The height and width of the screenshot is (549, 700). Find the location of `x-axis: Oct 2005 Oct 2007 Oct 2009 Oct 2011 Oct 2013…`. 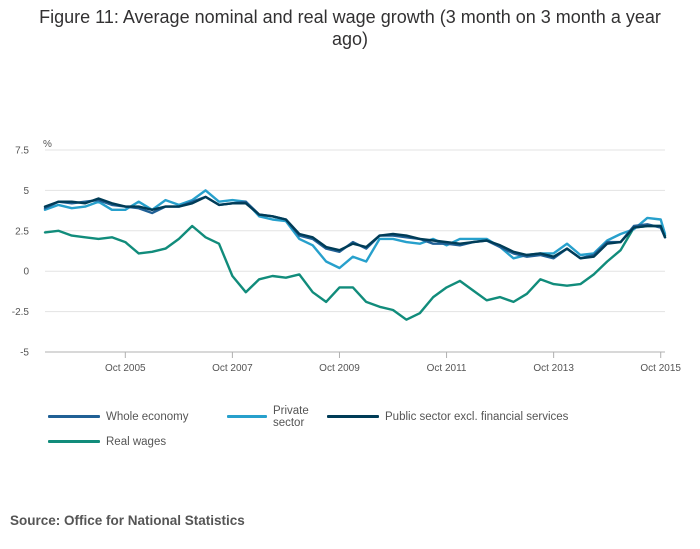

x-axis: Oct 2005 Oct 2007 Oct 2009 Oct 2011 Oct 2013… is located at coordinates (393, 363).